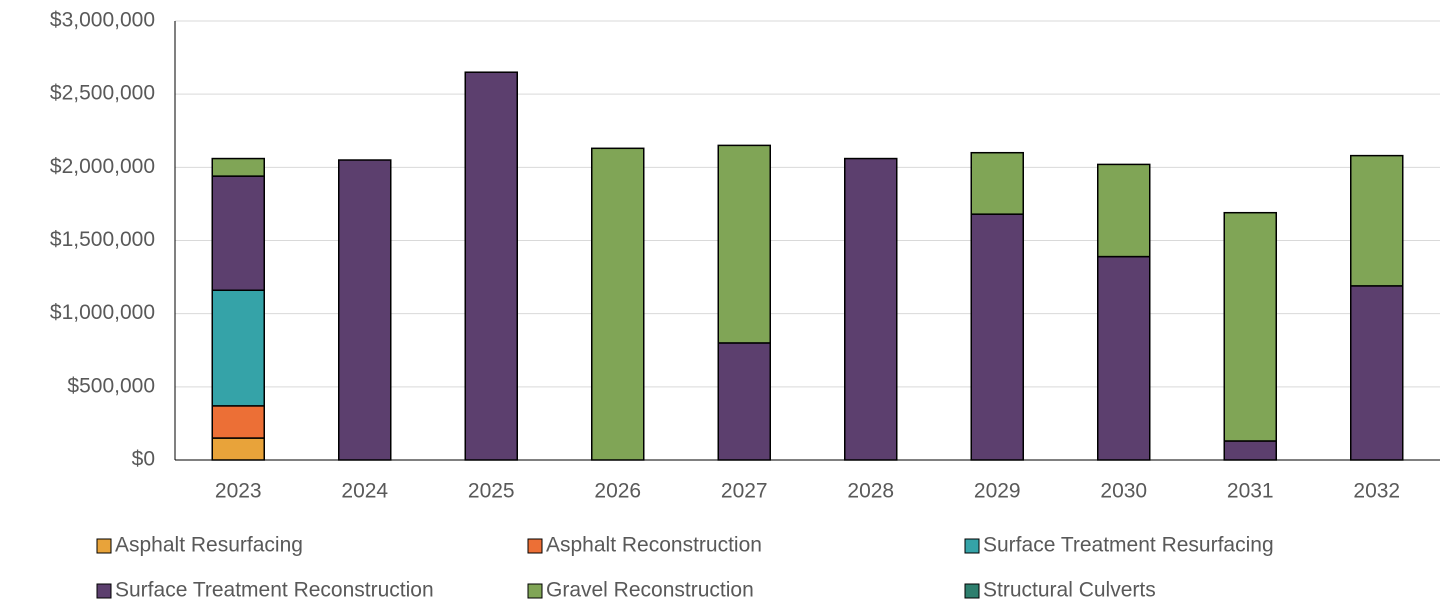 The width and height of the screenshot is (1452, 609). Describe the element at coordinates (102, 20) in the screenshot. I see `y-tick-label: $3,000,000` at that location.